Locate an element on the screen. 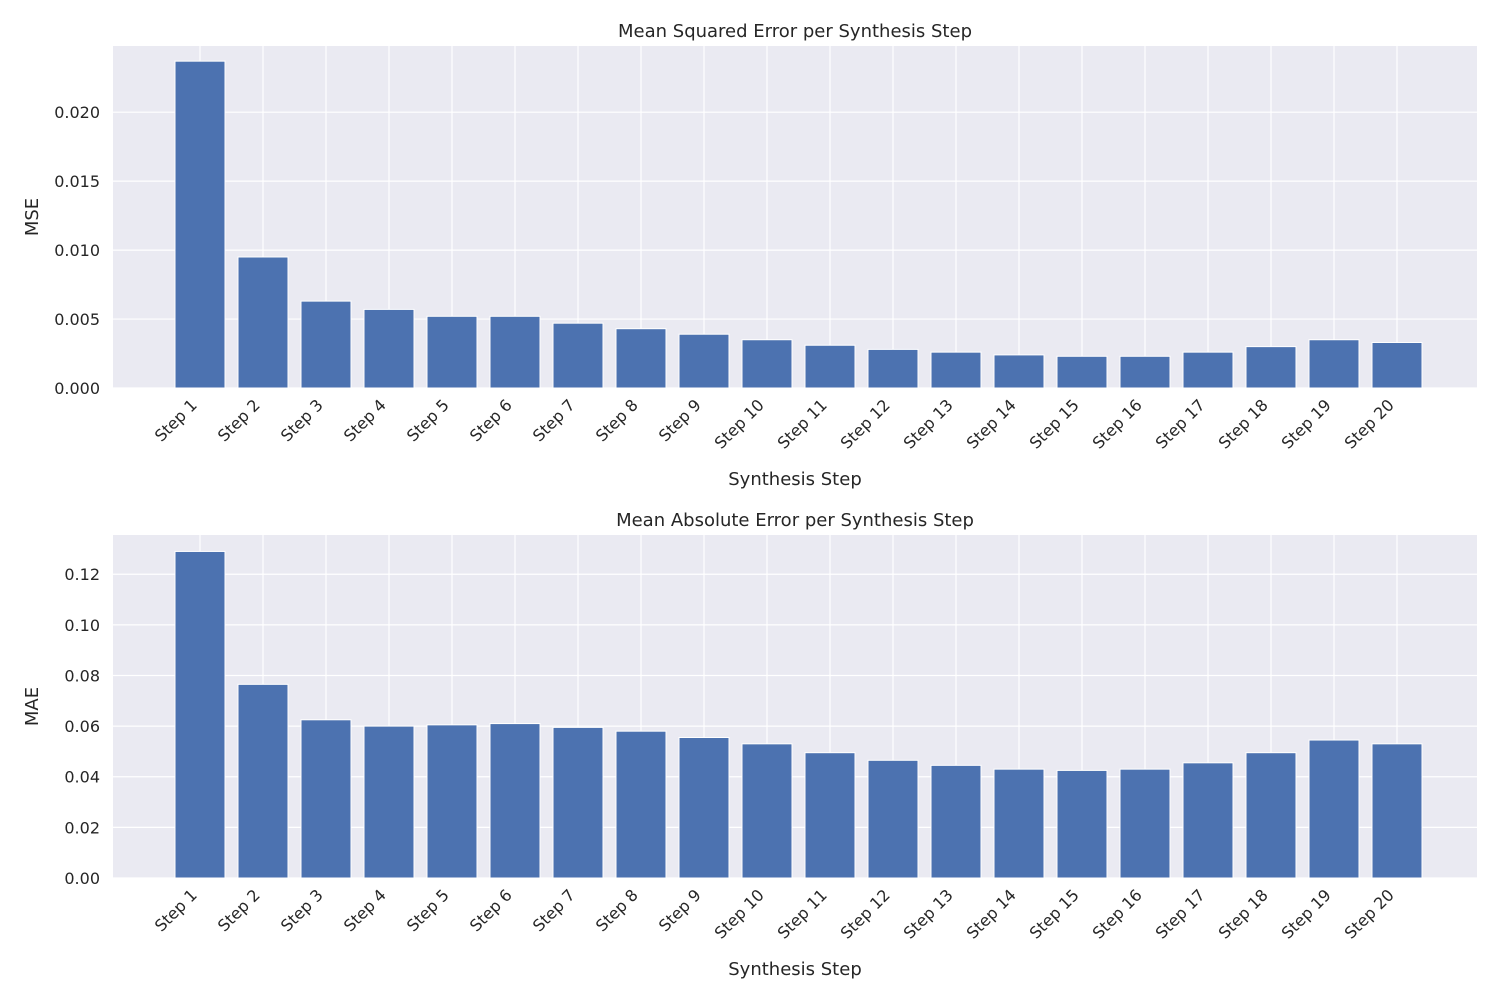 This screenshot has height=1000, width=1500. mae-x-tick-label: Step 7 is located at coordinates (554, 910).